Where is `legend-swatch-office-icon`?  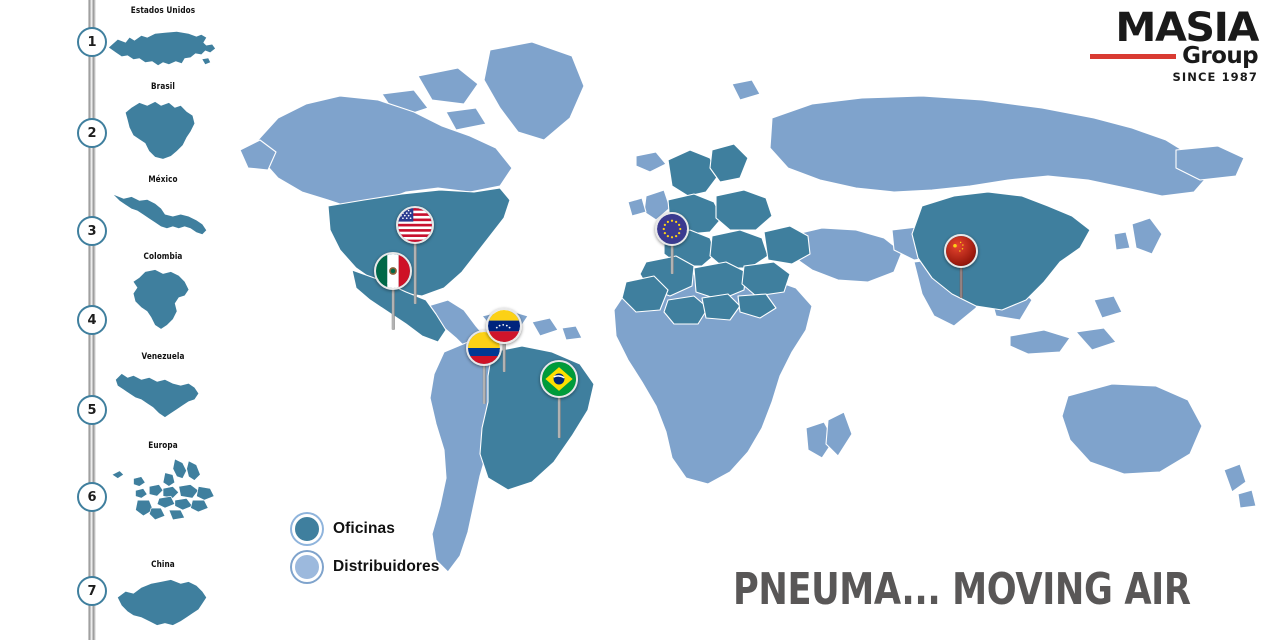
legend-swatch-office-icon is located at coordinates (307, 529).